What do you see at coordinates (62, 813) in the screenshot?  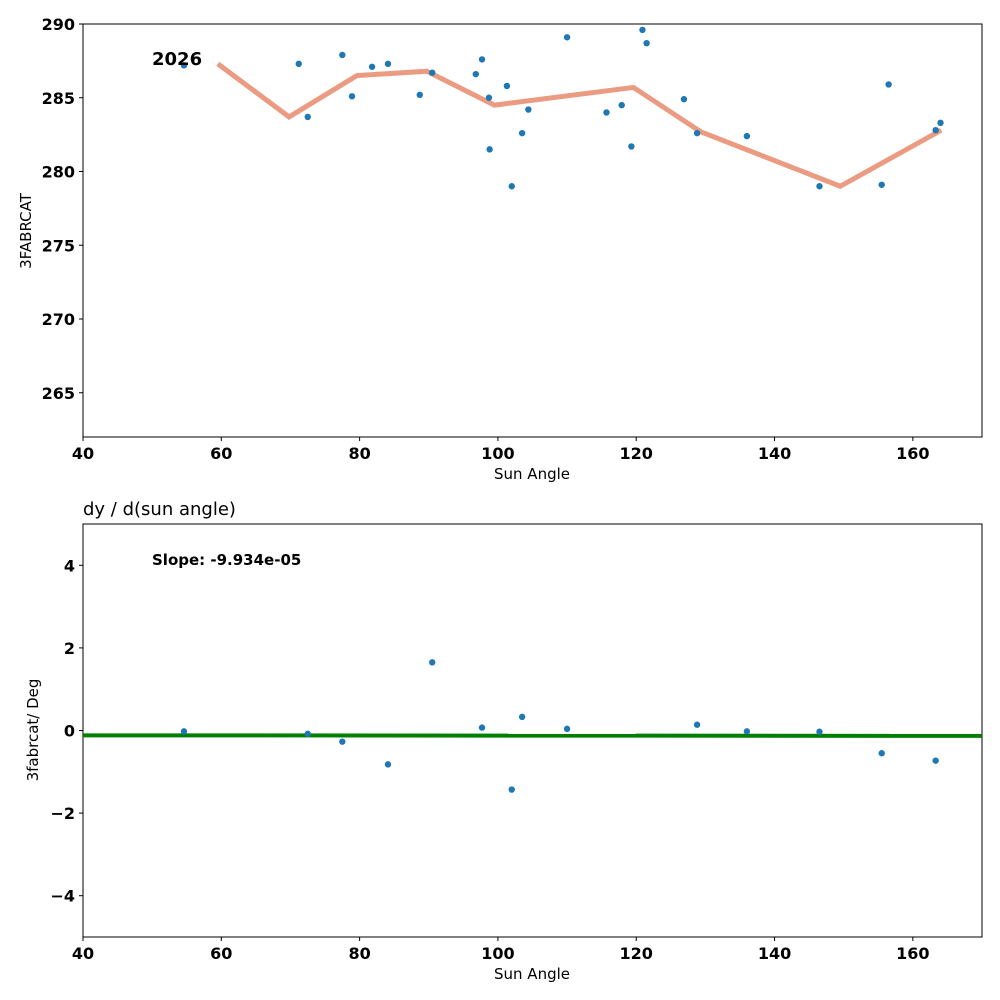 I see `bottom-y-tick-label: −2` at bounding box center [62, 813].